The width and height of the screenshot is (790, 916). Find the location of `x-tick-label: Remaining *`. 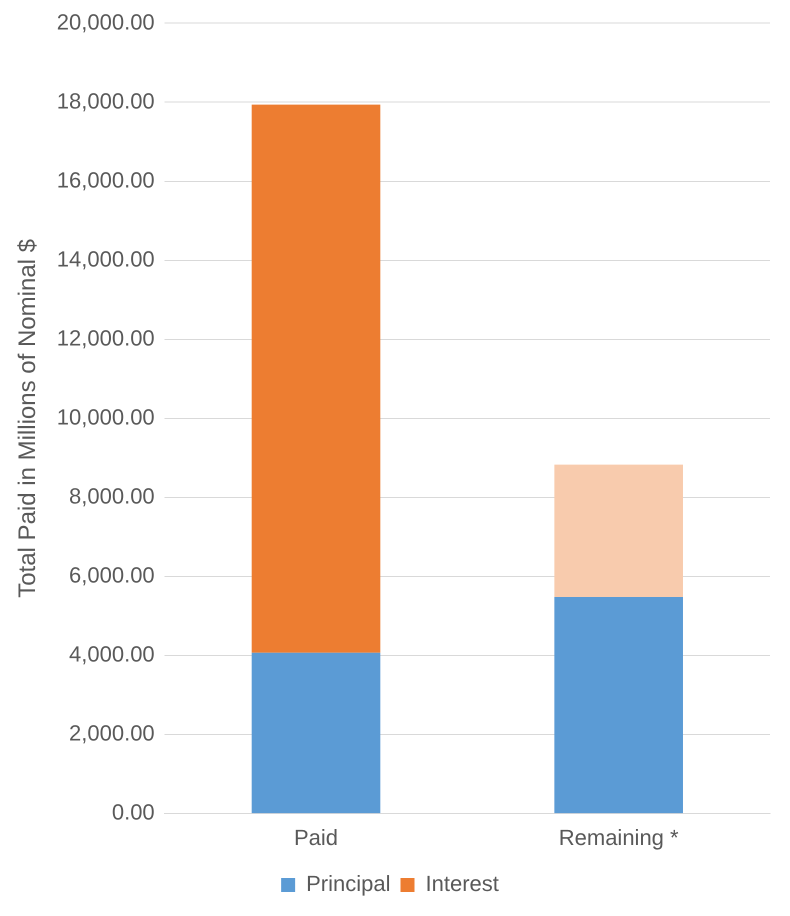

x-tick-label: Remaining * is located at coordinates (619, 837).